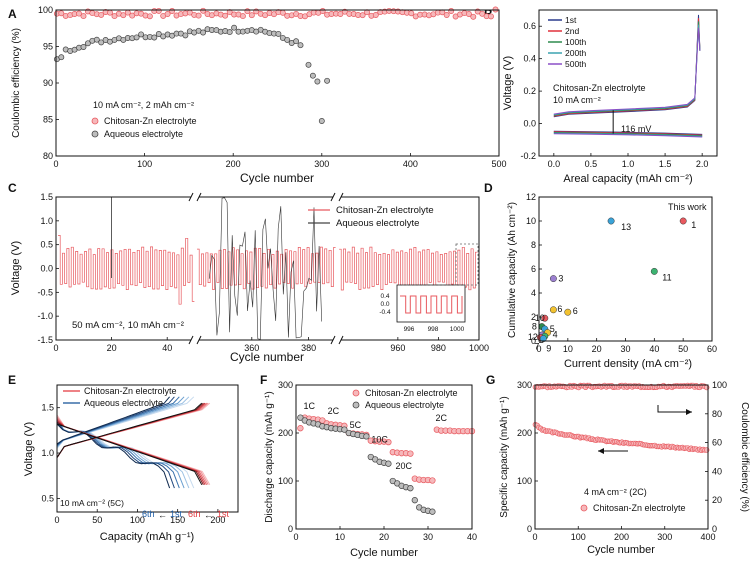 The height and width of the screenshot is (565, 750). Describe the element at coordinates (479, 348) in the screenshot. I see `panel-c-xtick-label: 1000` at that location.